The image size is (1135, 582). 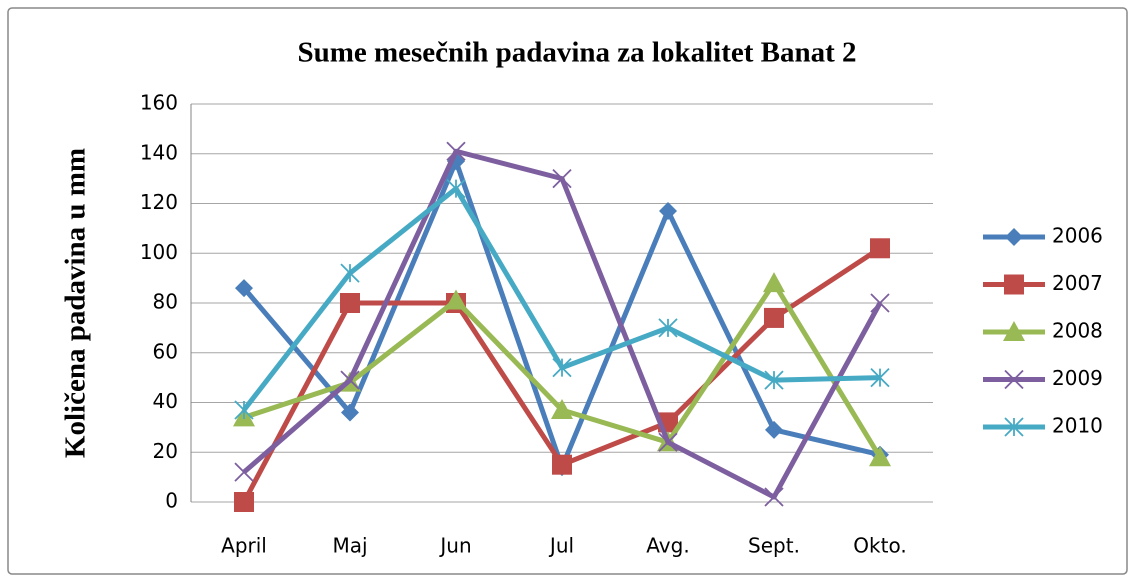 I want to click on y-tick-label: 120, so click(x=159, y=202).